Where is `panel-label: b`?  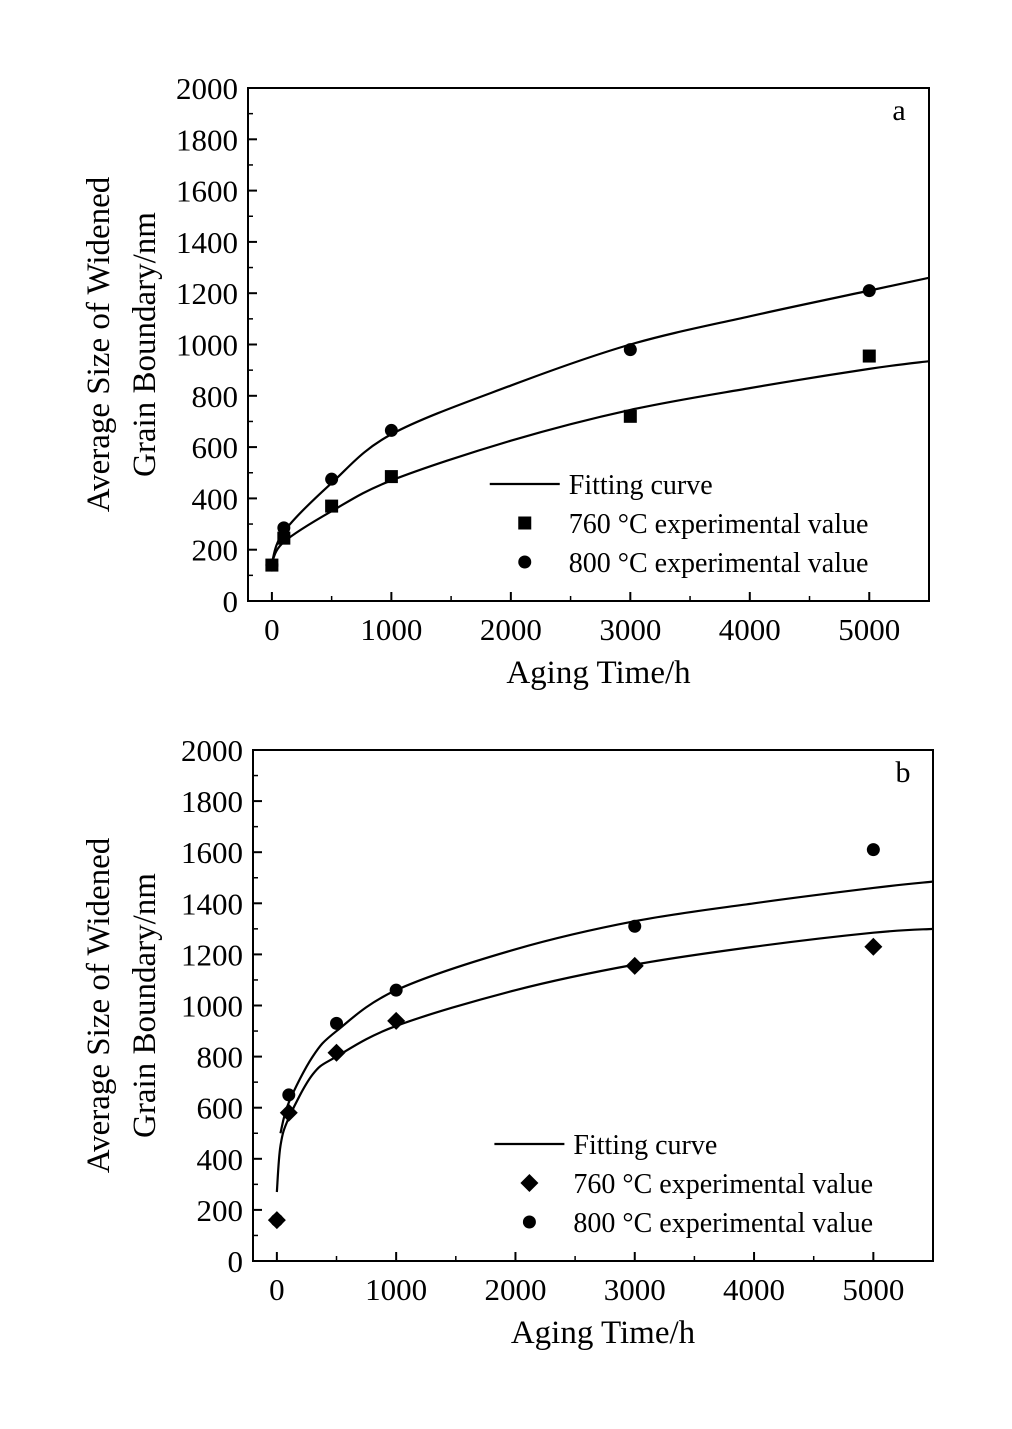 panel-label: b is located at coordinates (903, 772).